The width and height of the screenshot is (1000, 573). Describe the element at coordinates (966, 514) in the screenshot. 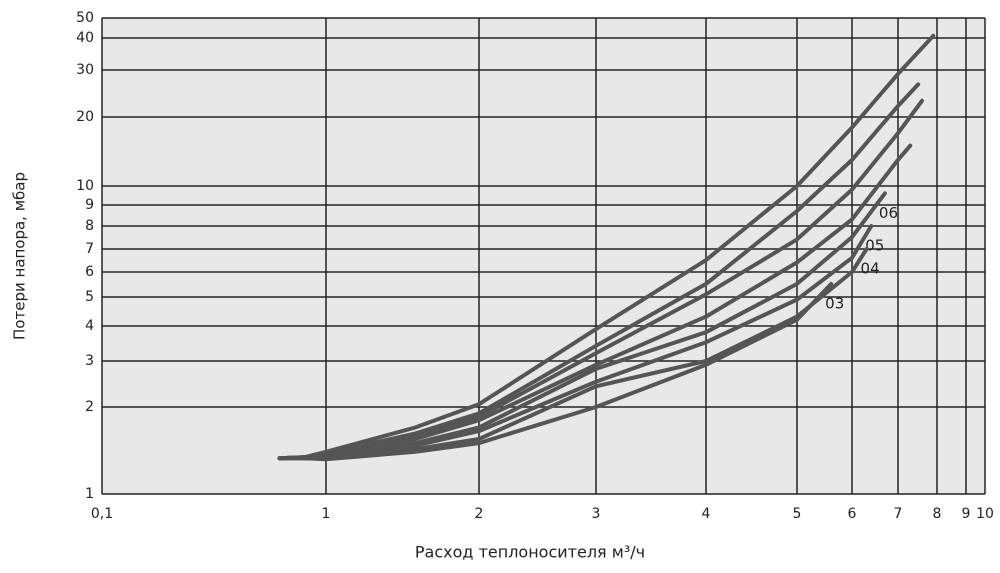

I see `x-tick-label: 9` at that location.